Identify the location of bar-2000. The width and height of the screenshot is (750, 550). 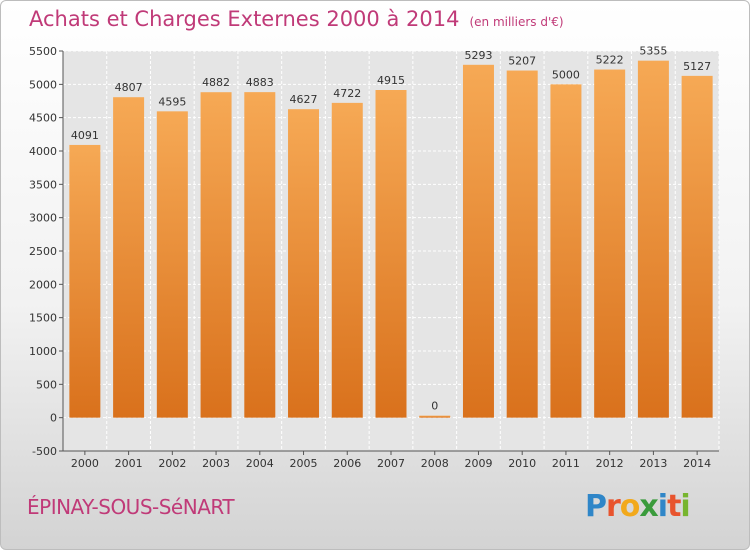
(85, 281).